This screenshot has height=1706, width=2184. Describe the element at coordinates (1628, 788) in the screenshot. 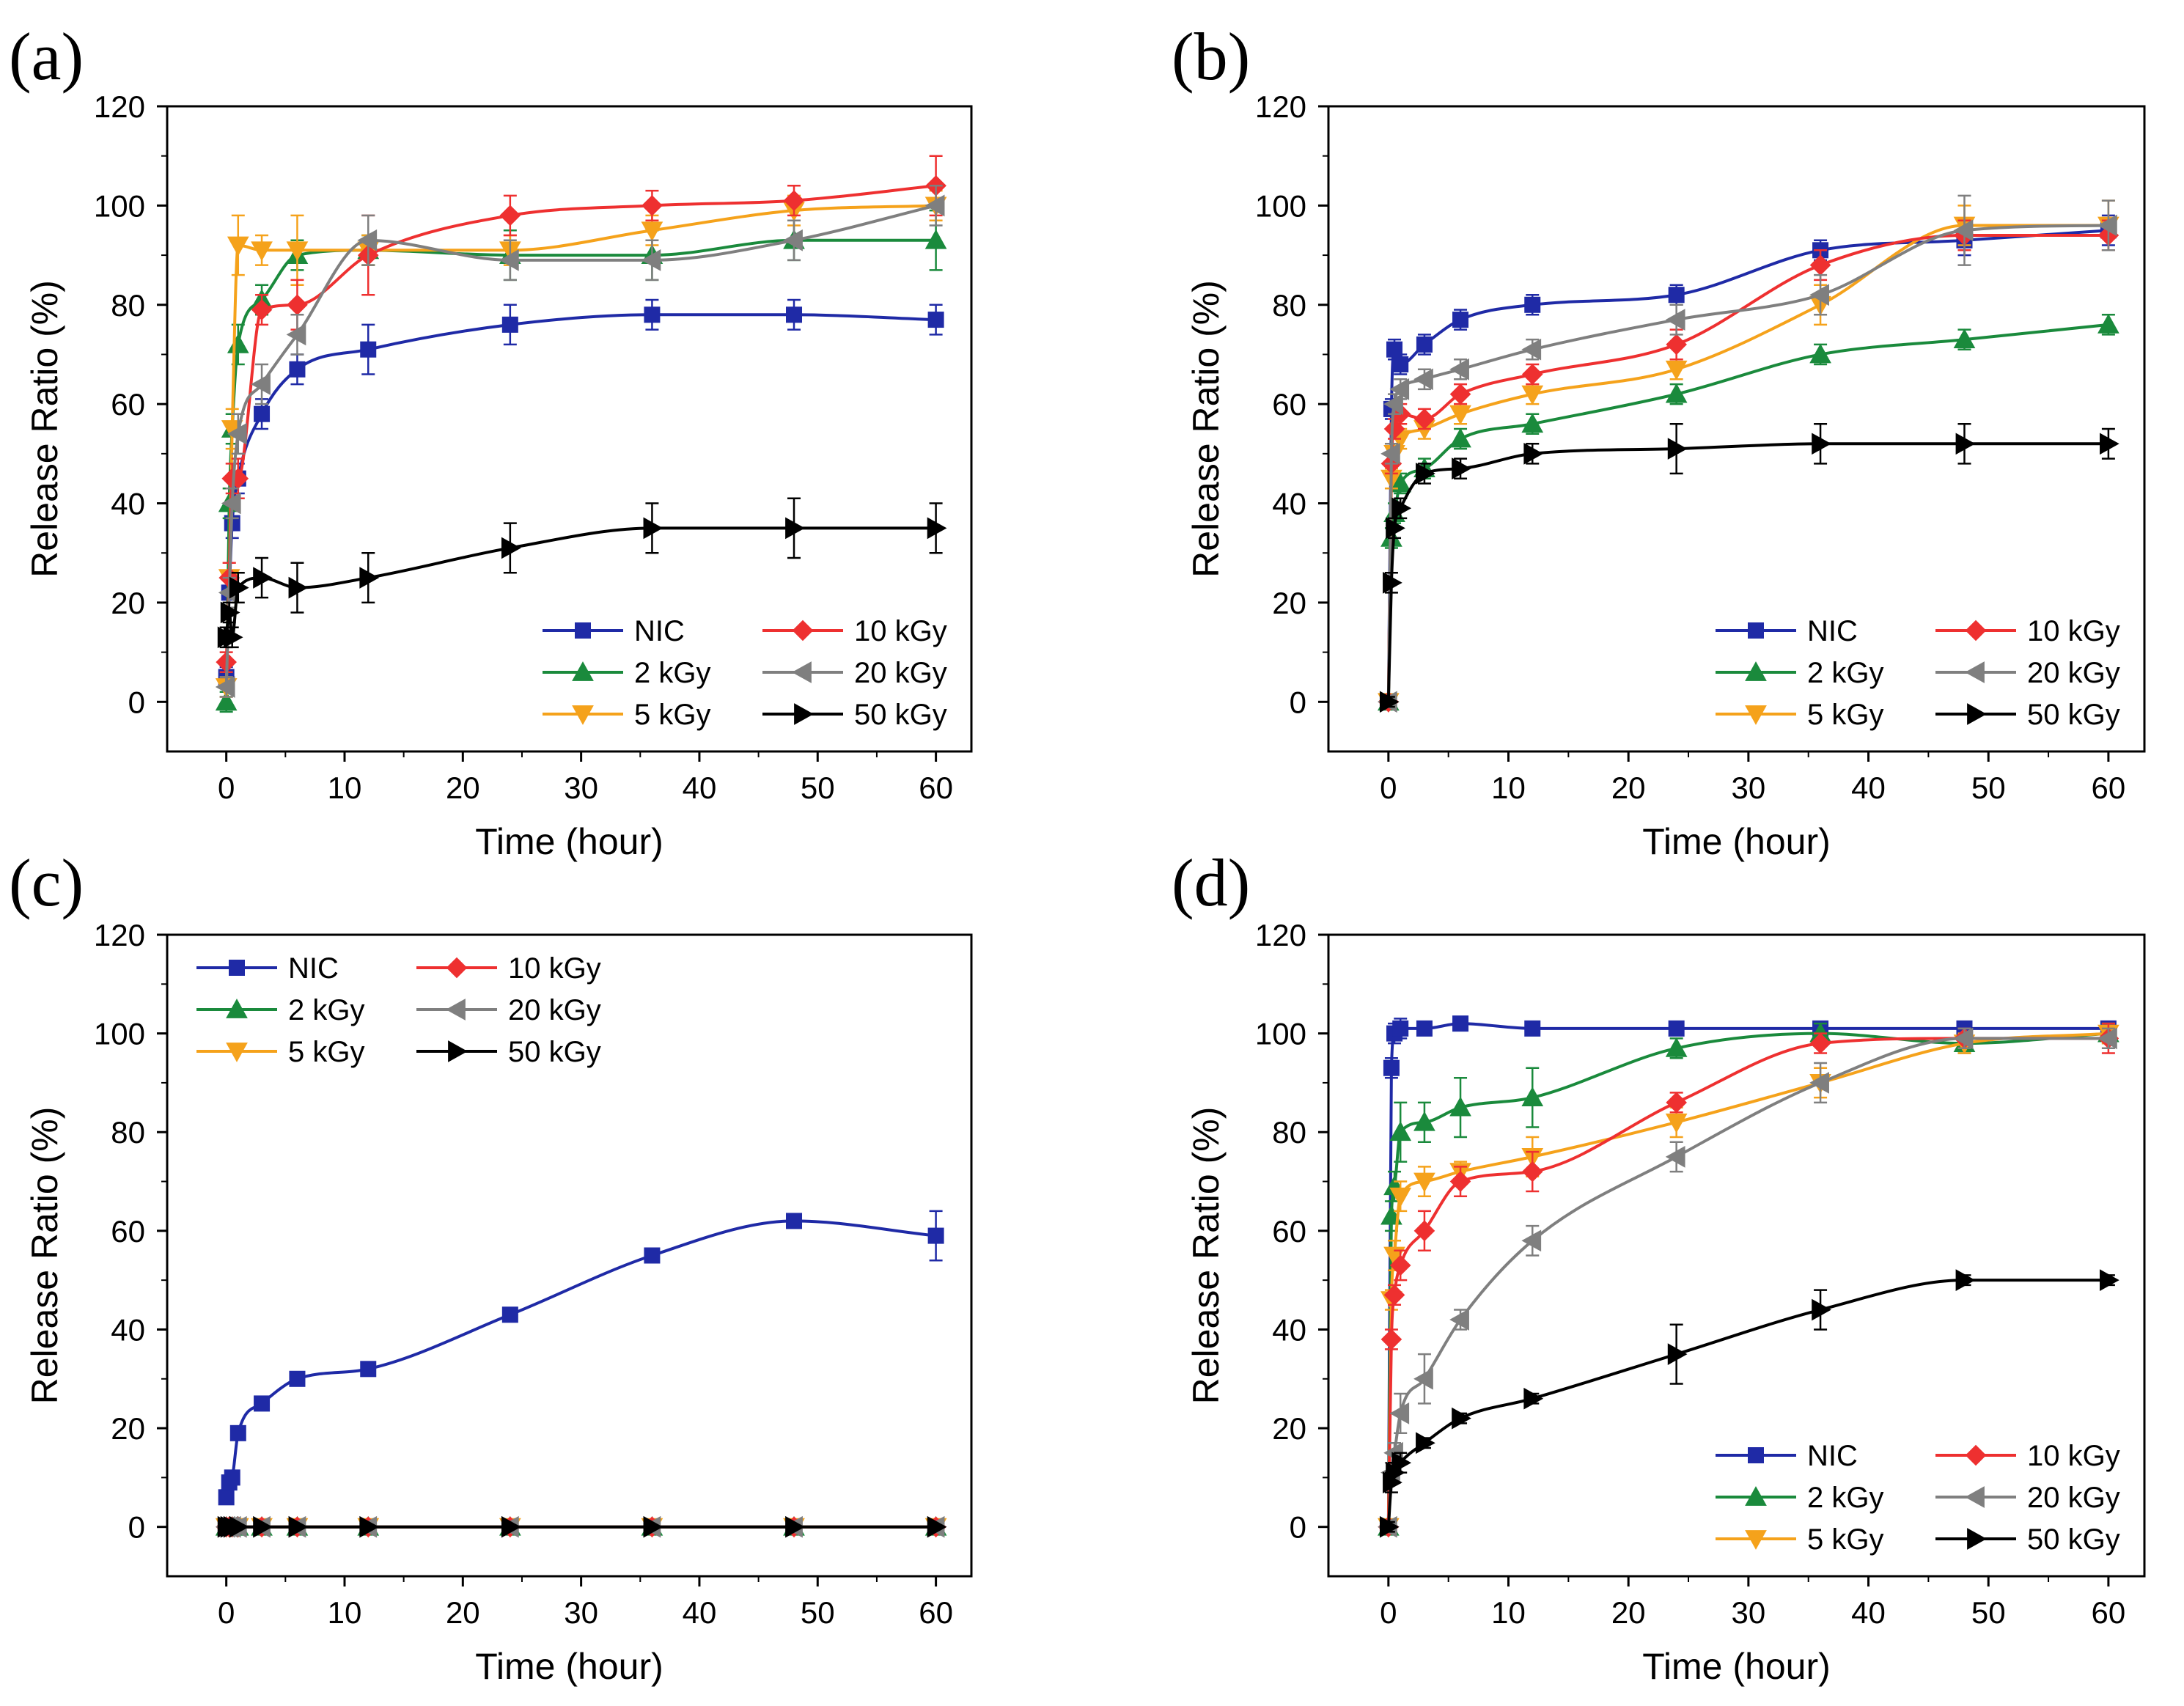

I see `panel-b-x-tick-label: 20` at that location.